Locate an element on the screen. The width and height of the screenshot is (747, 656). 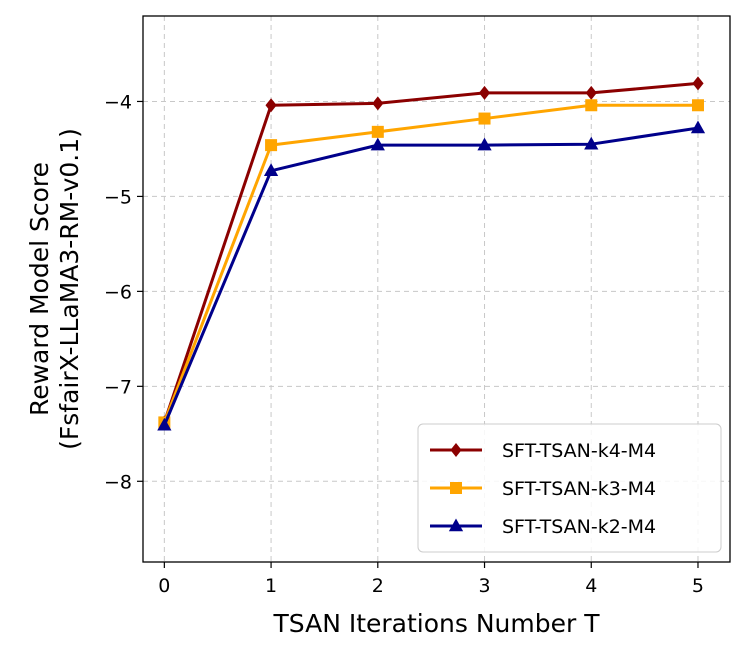
legend-item: SFT-TSAN-k2-M4 is located at coordinates (543, 527).